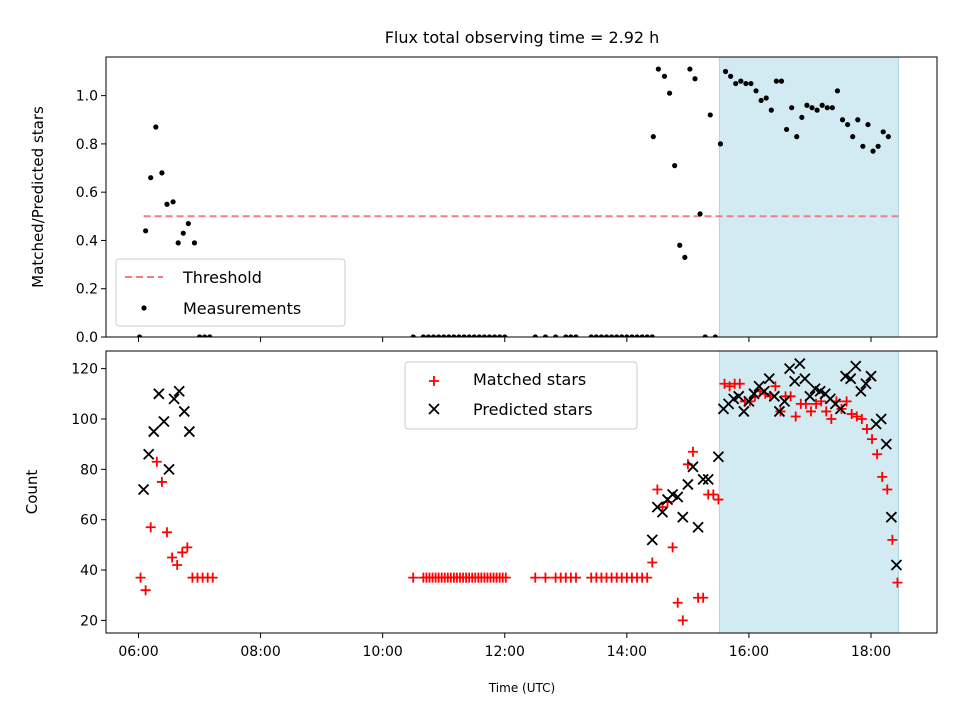 This screenshot has width=960, height=720. I want to click on x-tick-label: 16:00, so click(749, 652).